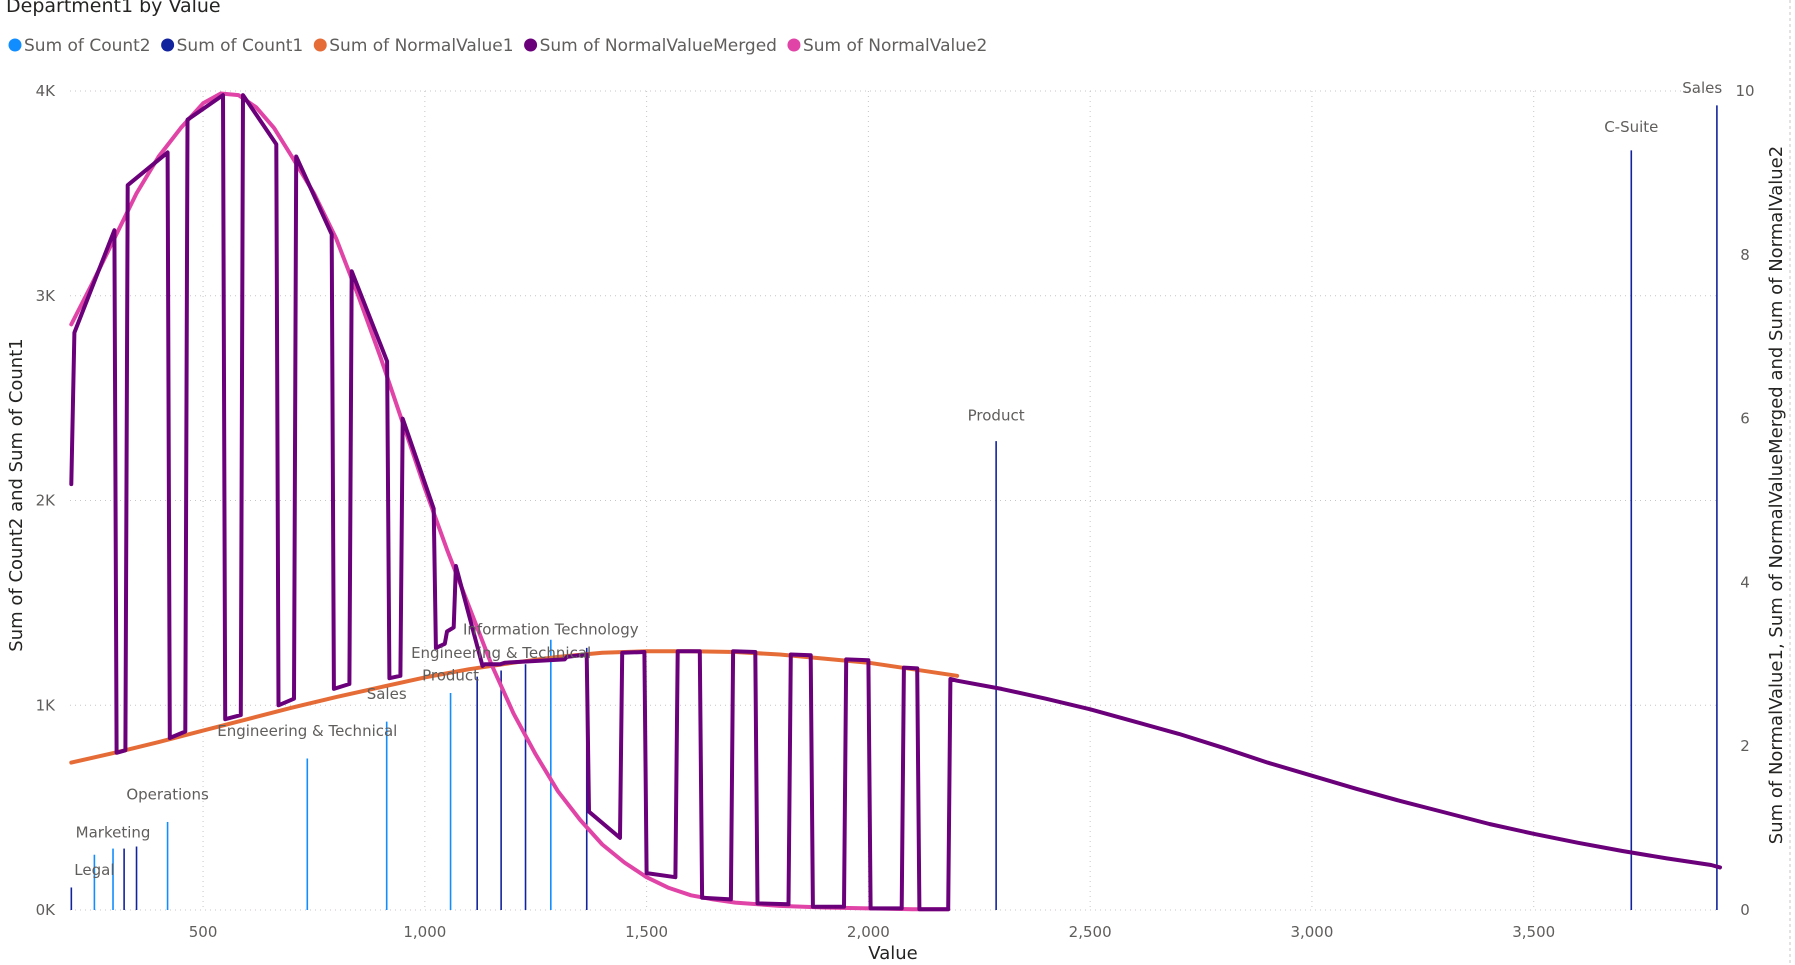  I want to click on normal-value1-line, so click(514, 707).